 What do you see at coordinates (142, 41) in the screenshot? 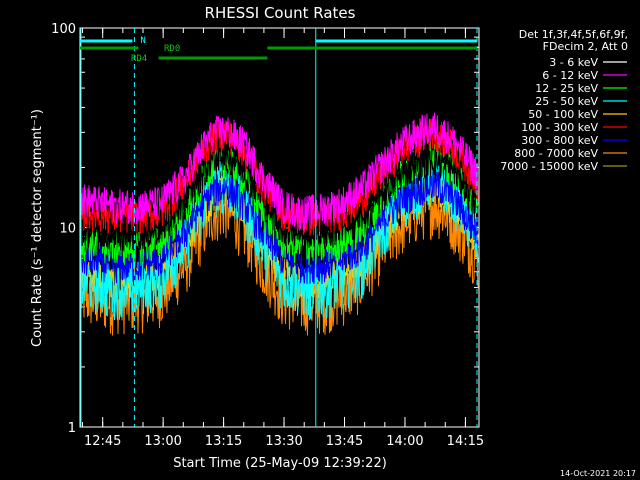
I see `n-label: N` at bounding box center [142, 41].